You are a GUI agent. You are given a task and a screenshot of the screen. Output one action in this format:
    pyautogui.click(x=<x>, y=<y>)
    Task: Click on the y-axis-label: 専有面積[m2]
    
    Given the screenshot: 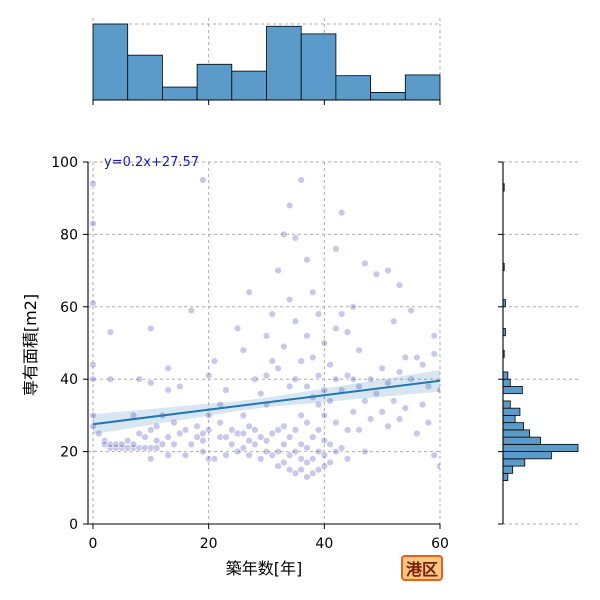 What is the action you would take?
    pyautogui.click(x=30, y=345)
    